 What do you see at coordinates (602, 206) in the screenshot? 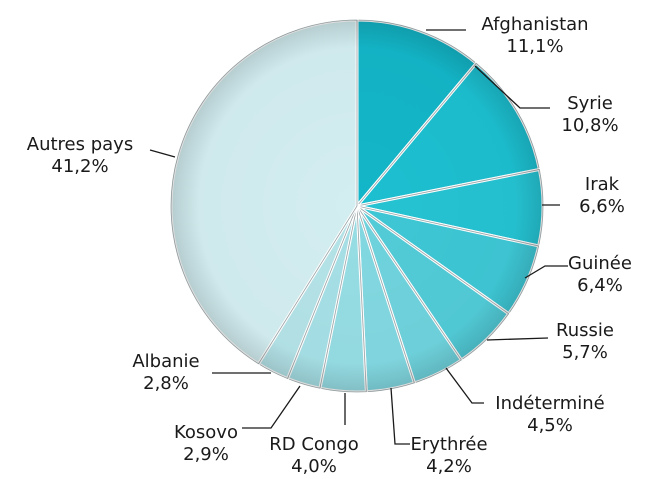
I see `slice-label-value: 6,6%` at bounding box center [602, 206].